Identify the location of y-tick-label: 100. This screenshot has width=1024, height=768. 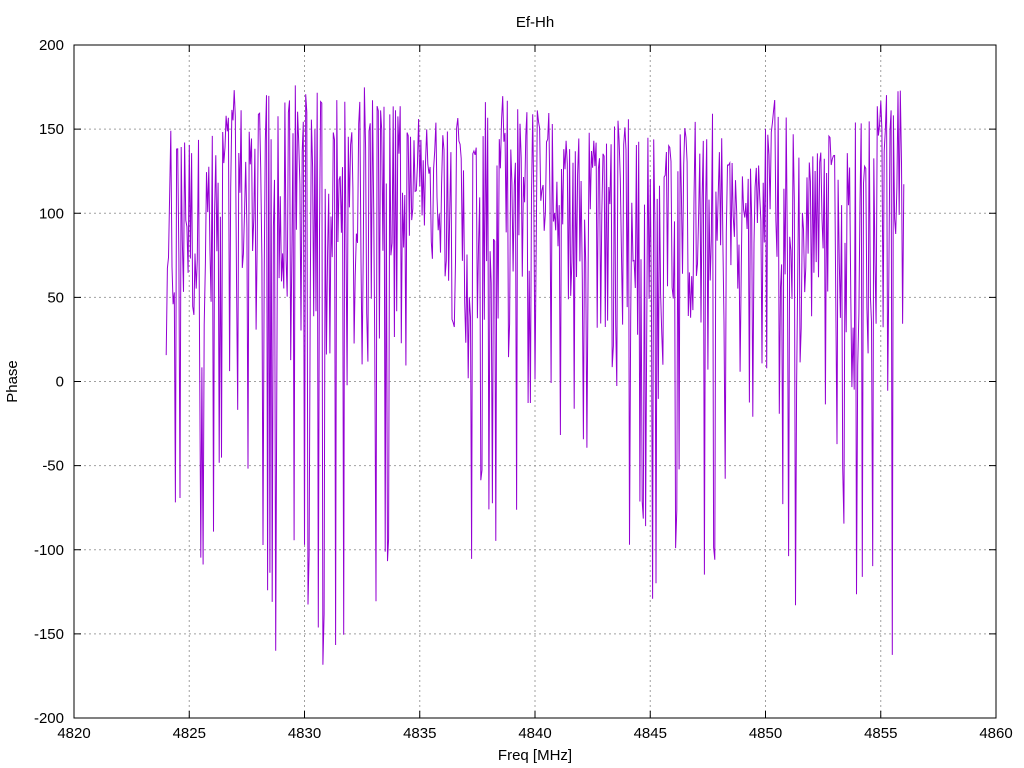
(51, 213).